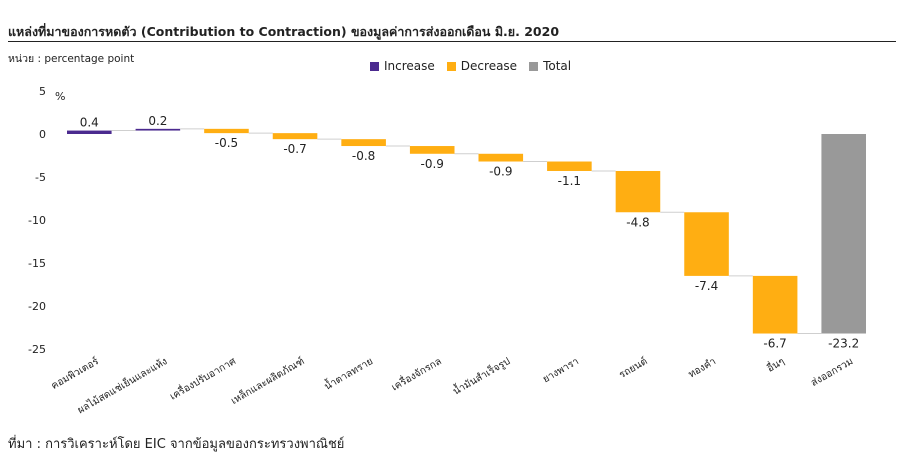  What do you see at coordinates (37, 349) in the screenshot?
I see `y-tick-label: -25` at bounding box center [37, 349].